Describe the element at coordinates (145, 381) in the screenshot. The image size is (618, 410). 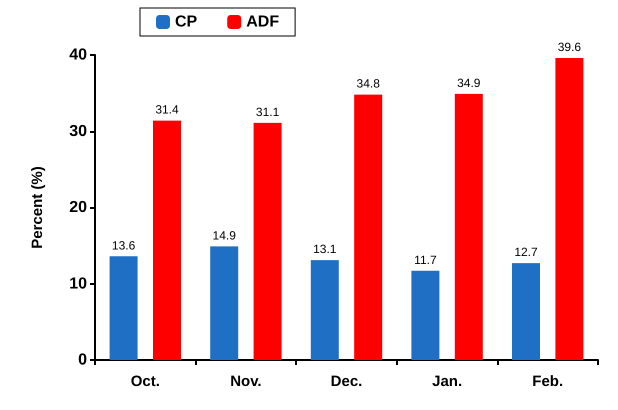
I see `x-tick-label: Oct.` at that location.